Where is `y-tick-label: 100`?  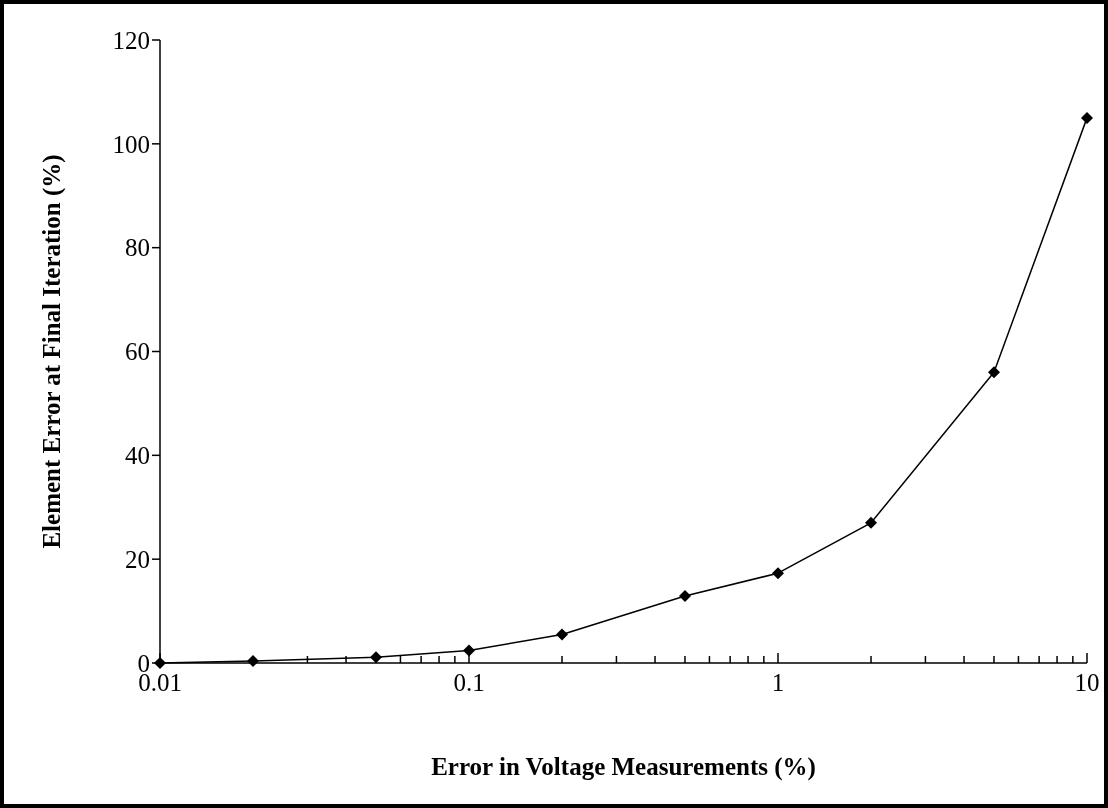 y-tick-label: 100 is located at coordinates (131, 144).